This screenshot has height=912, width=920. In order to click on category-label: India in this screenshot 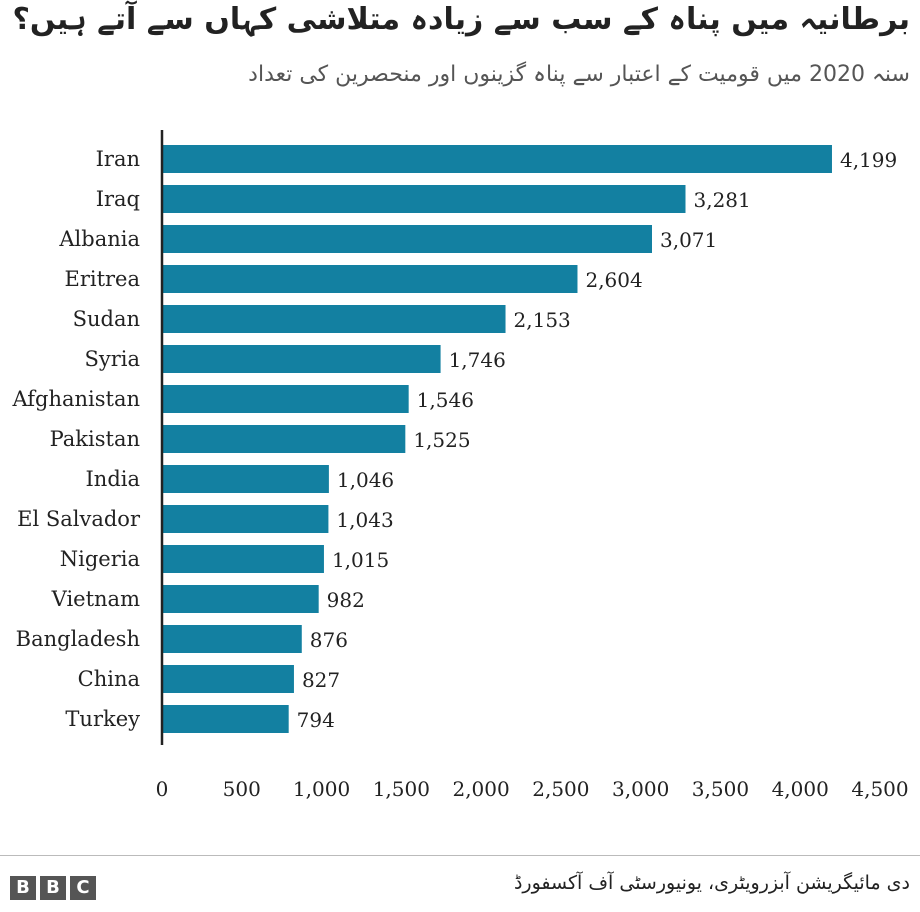, I will do `click(113, 479)`.